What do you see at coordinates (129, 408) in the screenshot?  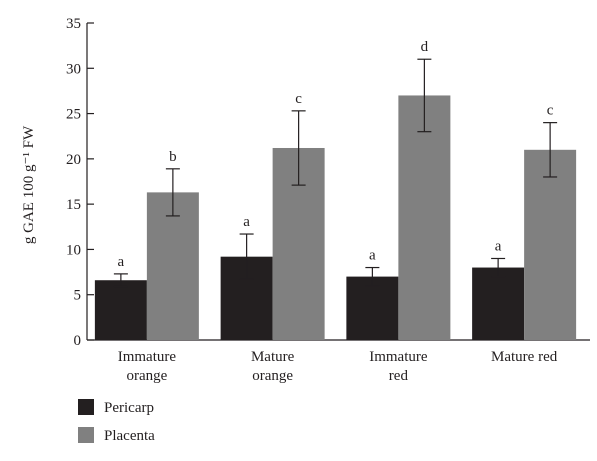 I see `legend-label-pericarp: Pericarp` at bounding box center [129, 408].